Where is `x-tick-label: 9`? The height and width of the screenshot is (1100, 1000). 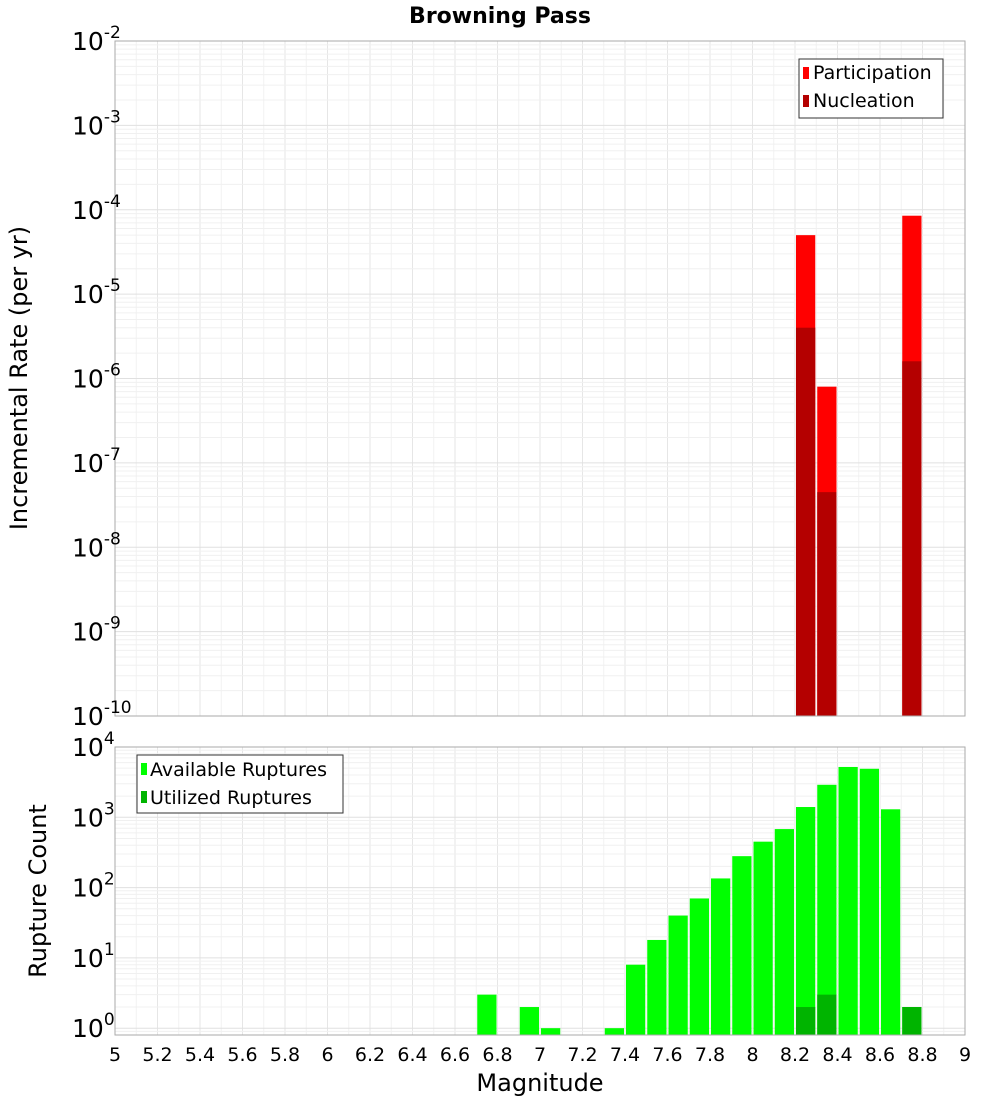
x-tick-label: 9 is located at coordinates (965, 1055).